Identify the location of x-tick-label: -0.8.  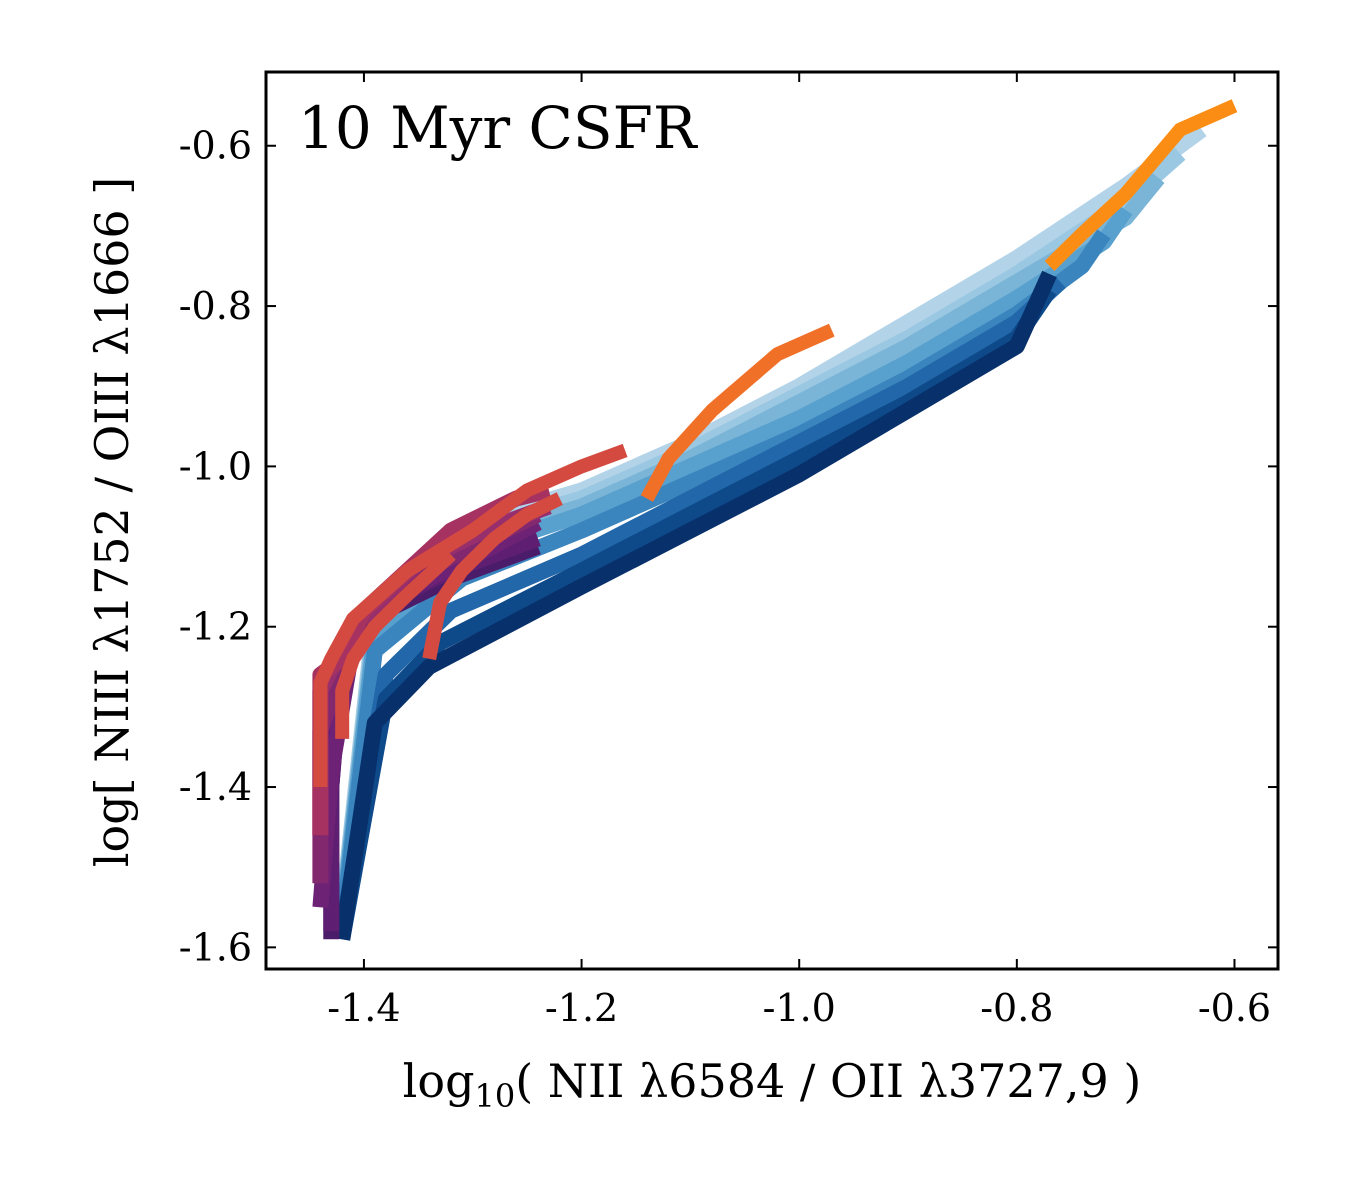
(1016, 1008).